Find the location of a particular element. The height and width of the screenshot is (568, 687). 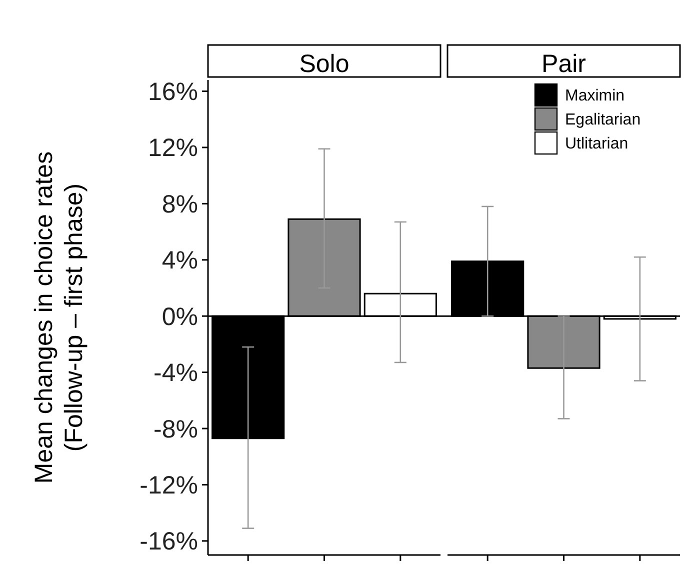

y-tick-label: -8% is located at coordinates (176, 429).